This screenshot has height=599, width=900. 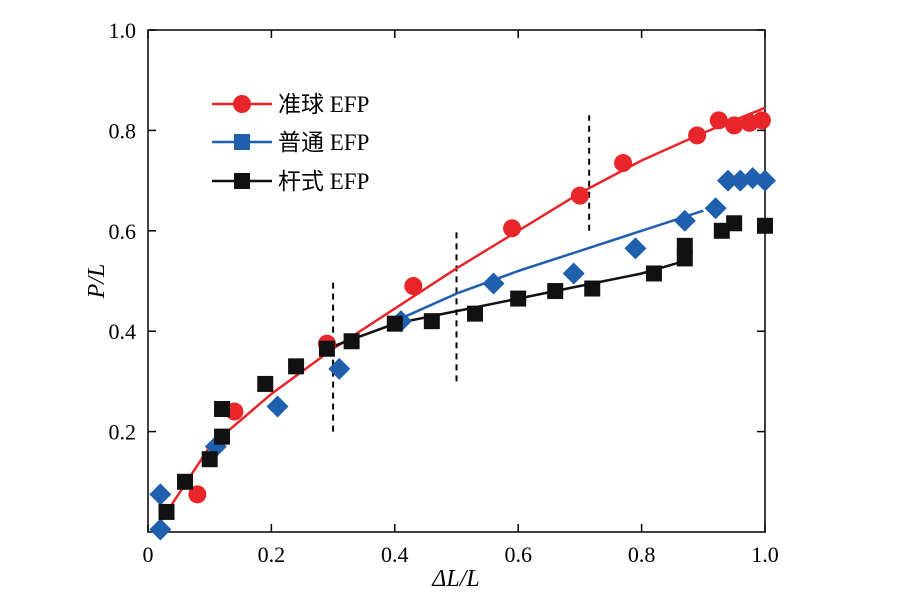 I want to click on x-tick-label-0: 0, so click(x=148, y=554).